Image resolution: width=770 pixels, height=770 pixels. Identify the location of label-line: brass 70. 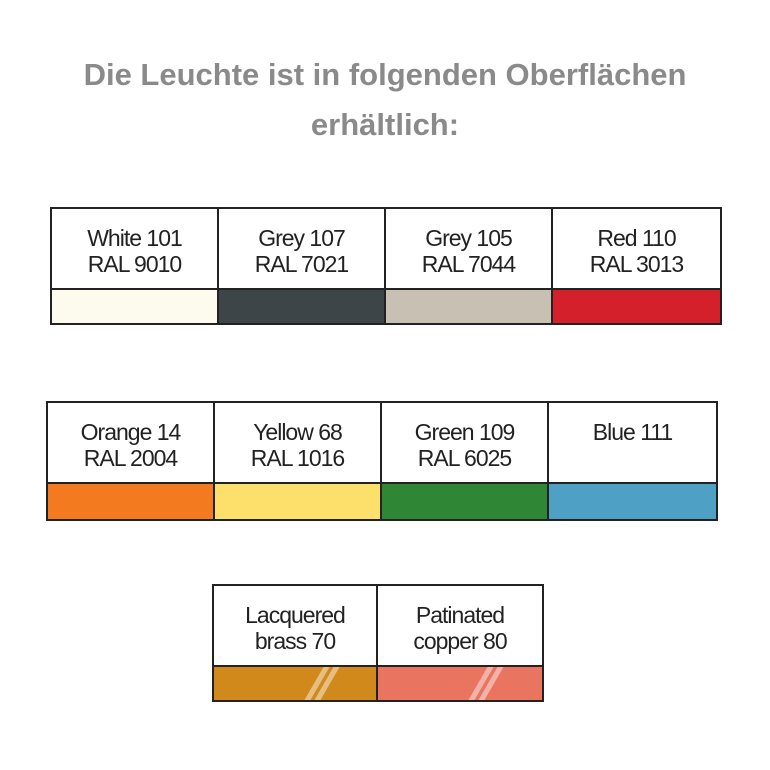
(295, 641).